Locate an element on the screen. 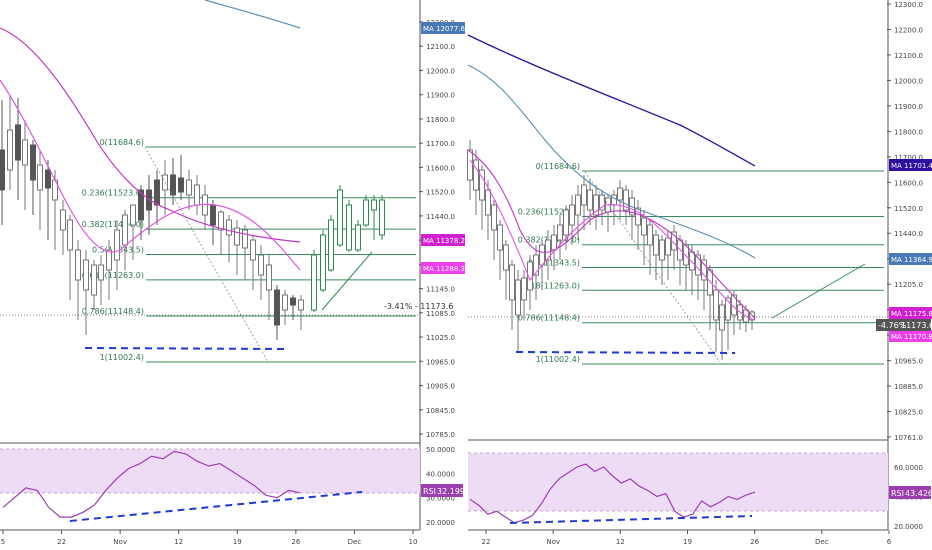 The height and width of the screenshot is (550, 932). left-y-tick-label: 11085.0 is located at coordinates (440, 314).